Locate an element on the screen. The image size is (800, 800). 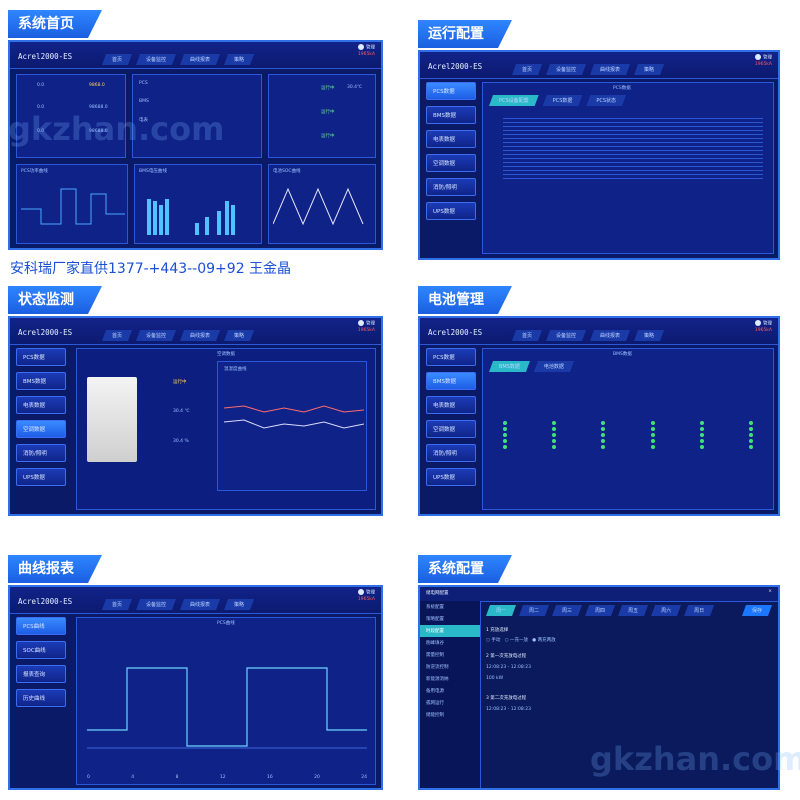
bms-card: BMS数据 BMS数据 电池数据 is located at coordinates (628, 429).